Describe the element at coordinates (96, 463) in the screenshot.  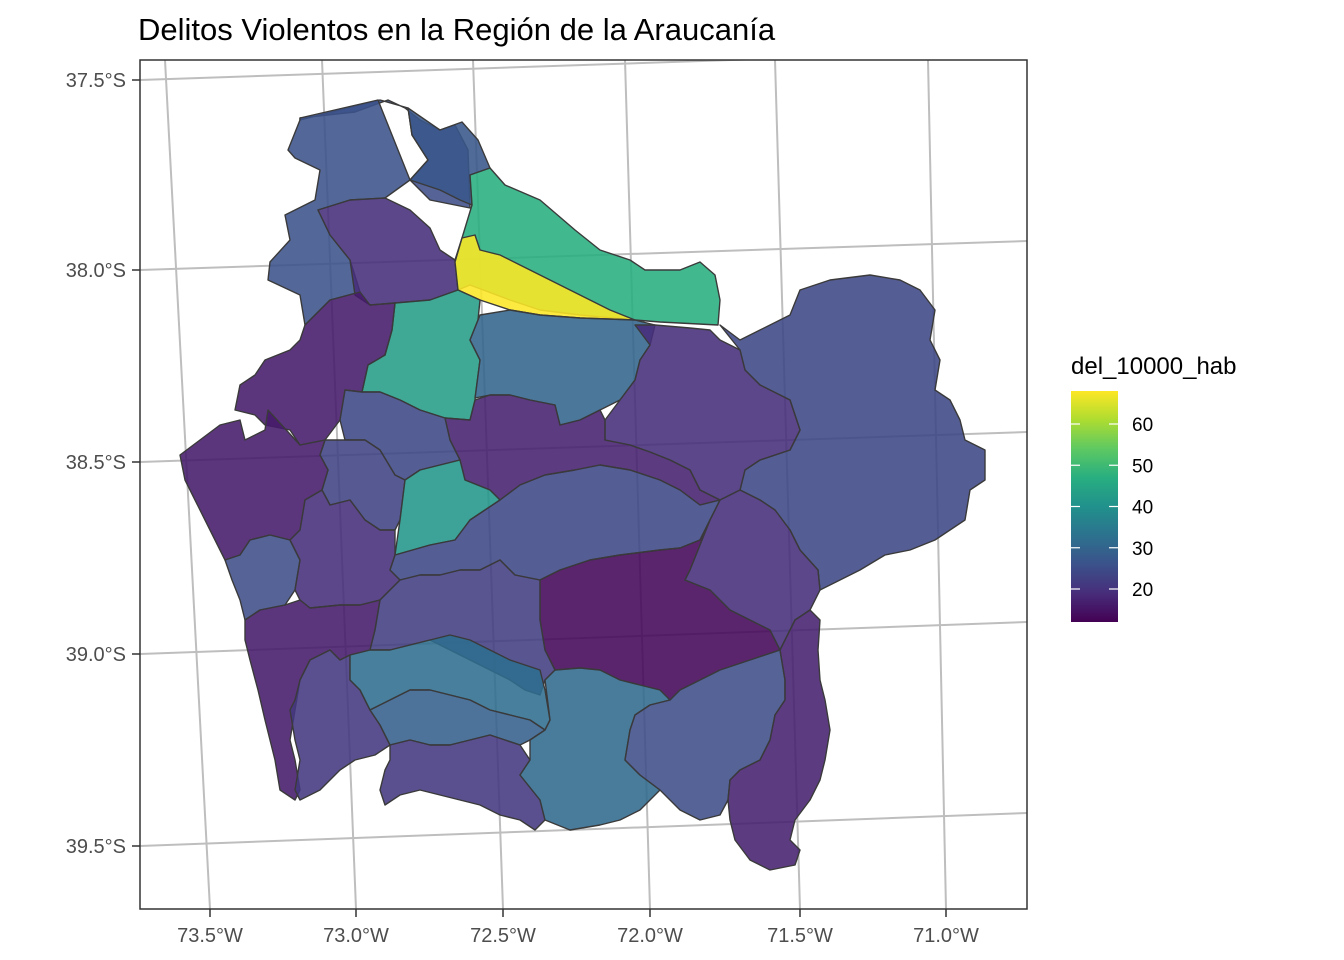
I see `y-tick-label: 38.5°S` at that location.